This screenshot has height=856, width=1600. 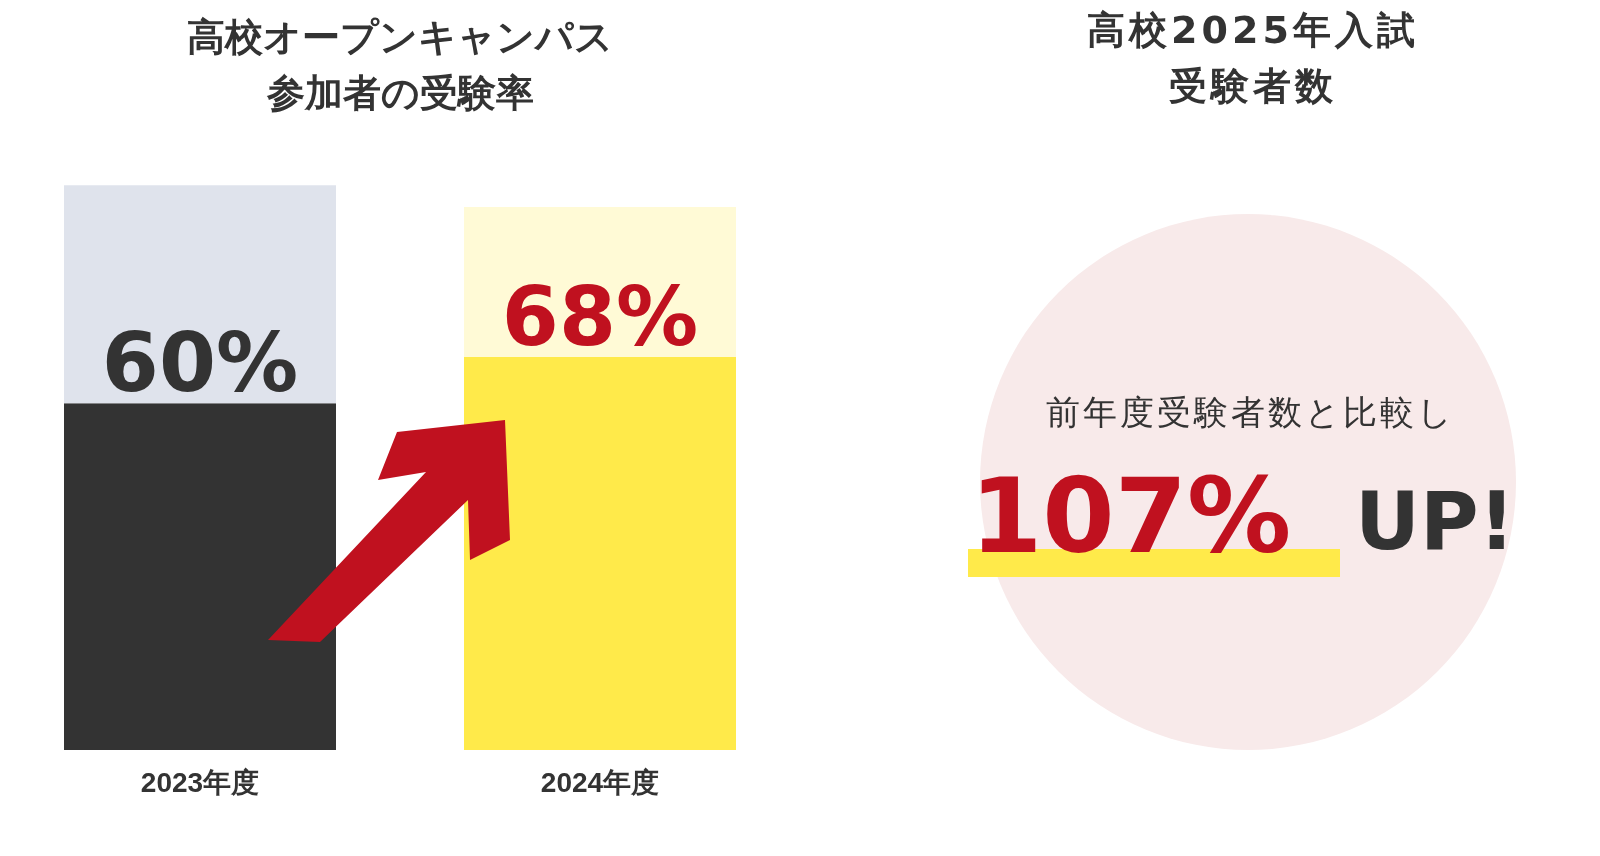 I want to click on text: UP!, so click(x=1435, y=521).